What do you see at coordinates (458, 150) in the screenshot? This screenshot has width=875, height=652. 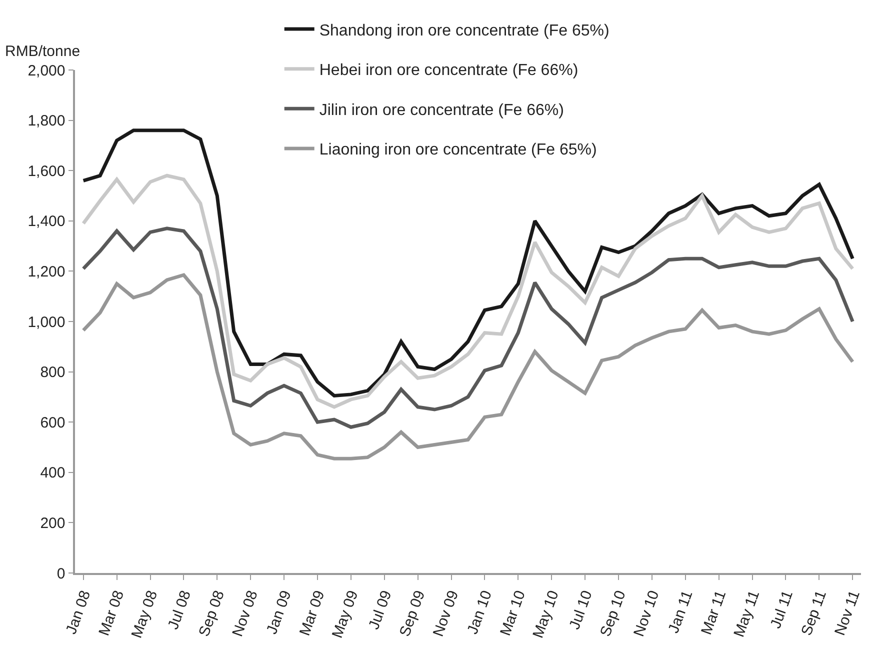 I see `legend-label: Liaoning iron ore concentrate (Fe 65%)` at bounding box center [458, 150].